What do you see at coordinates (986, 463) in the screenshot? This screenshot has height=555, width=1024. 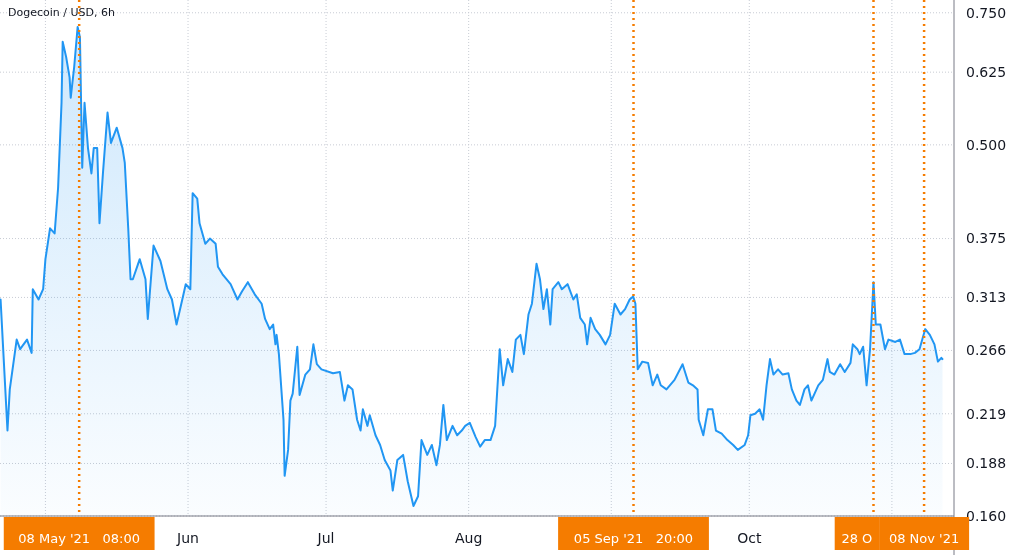 I see `y-tick-label: 0.188` at bounding box center [986, 463].